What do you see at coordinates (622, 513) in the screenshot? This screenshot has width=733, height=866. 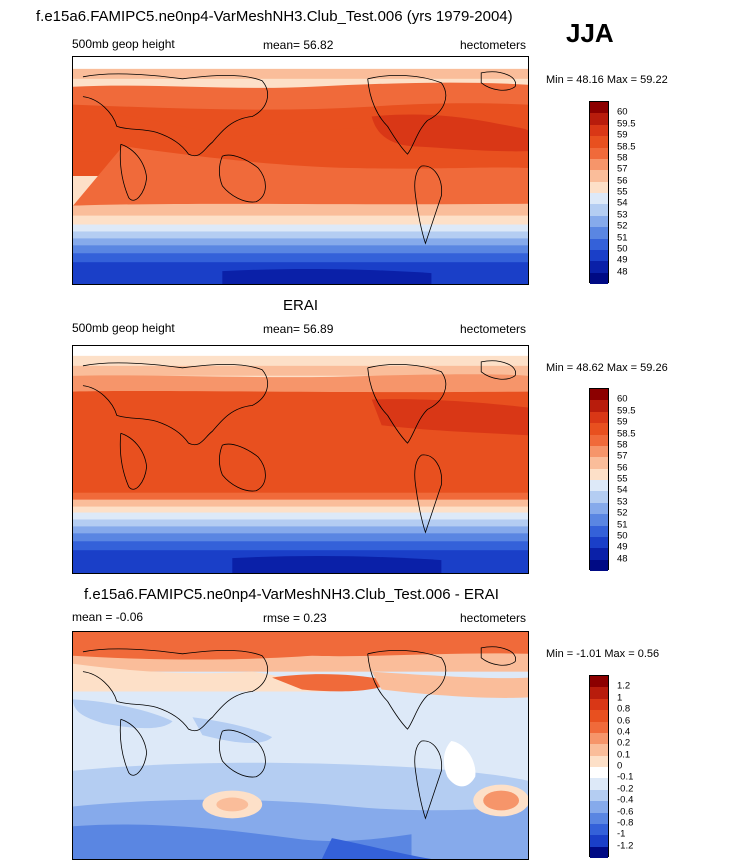 I see `panel2-cb-tick: 52` at bounding box center [622, 513].